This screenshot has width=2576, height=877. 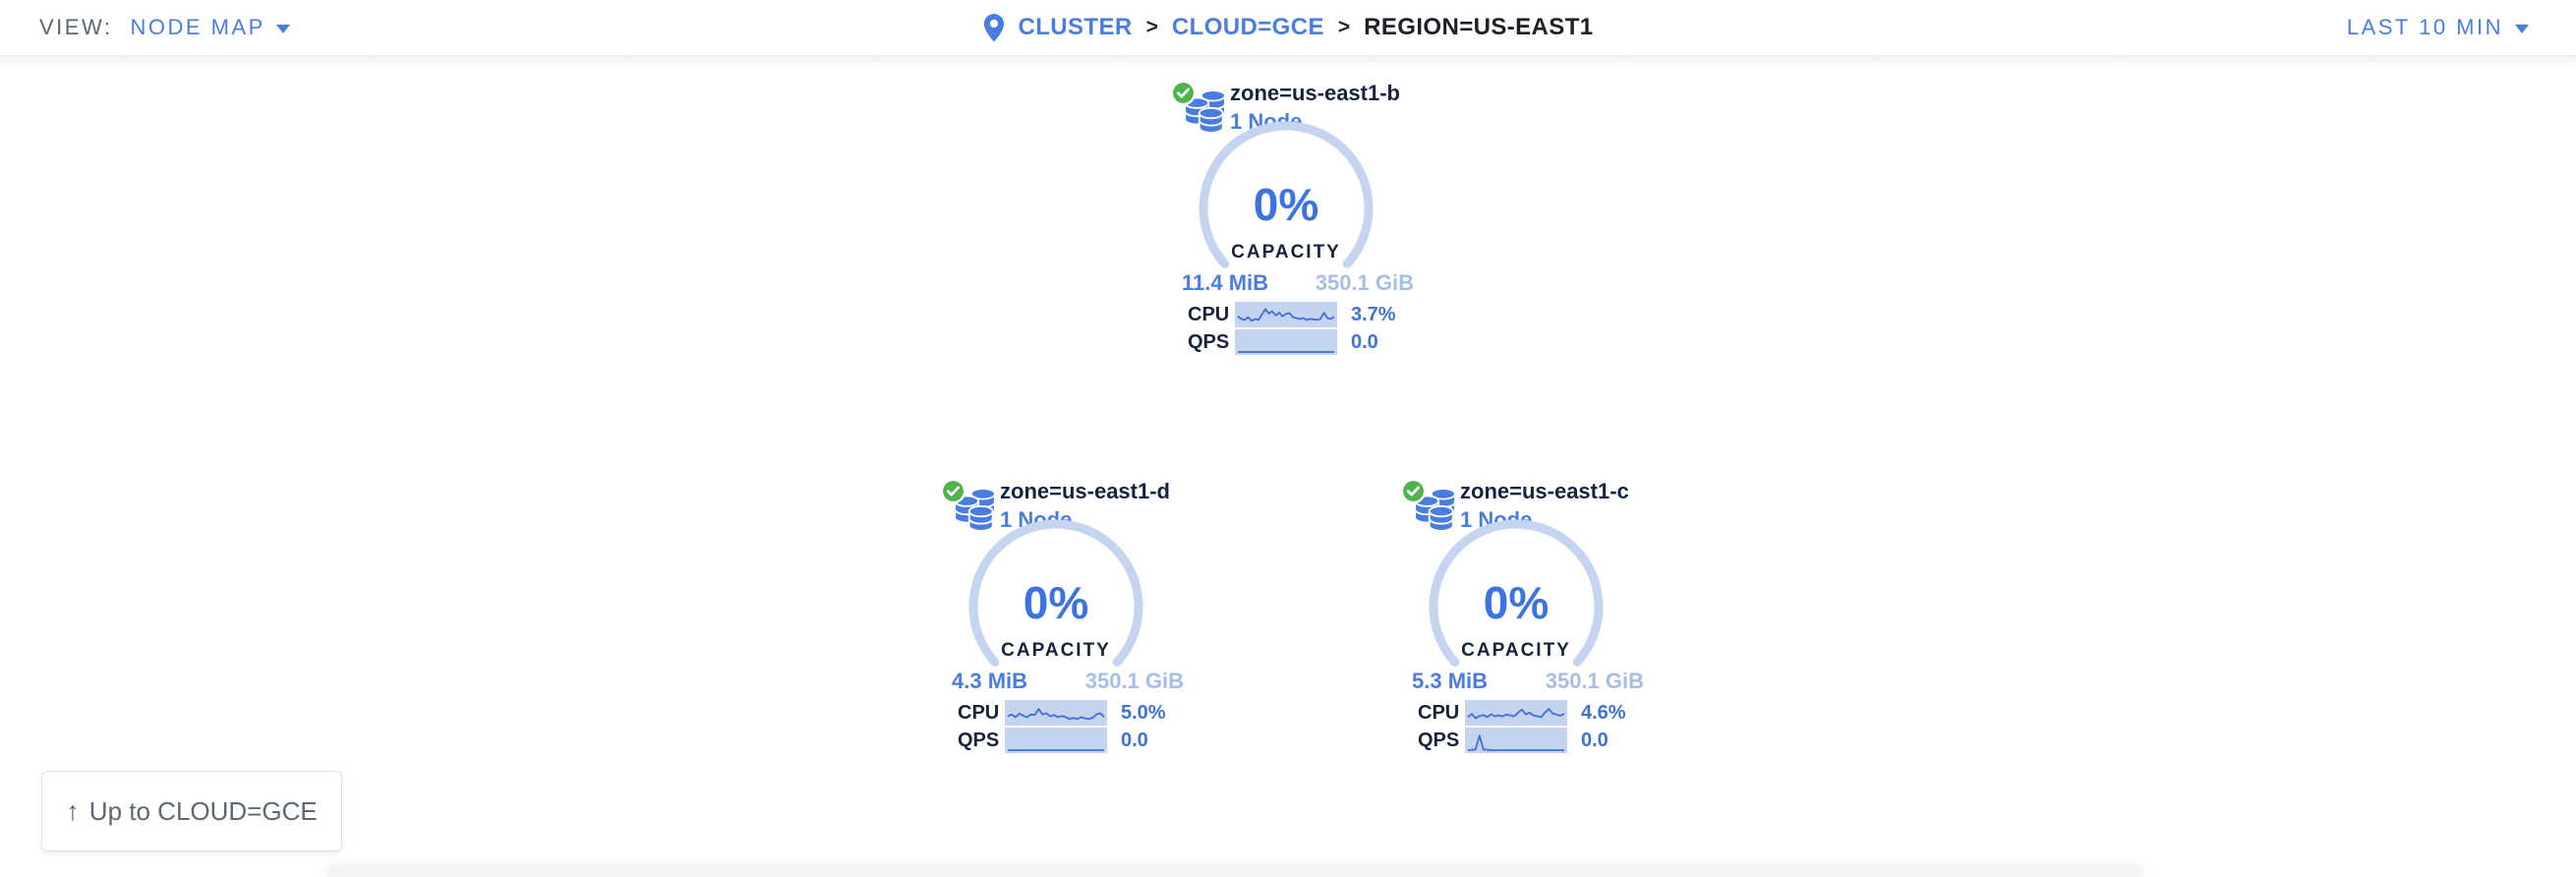 I want to click on view-dropdown-value: NODE MAP, so click(x=197, y=27).